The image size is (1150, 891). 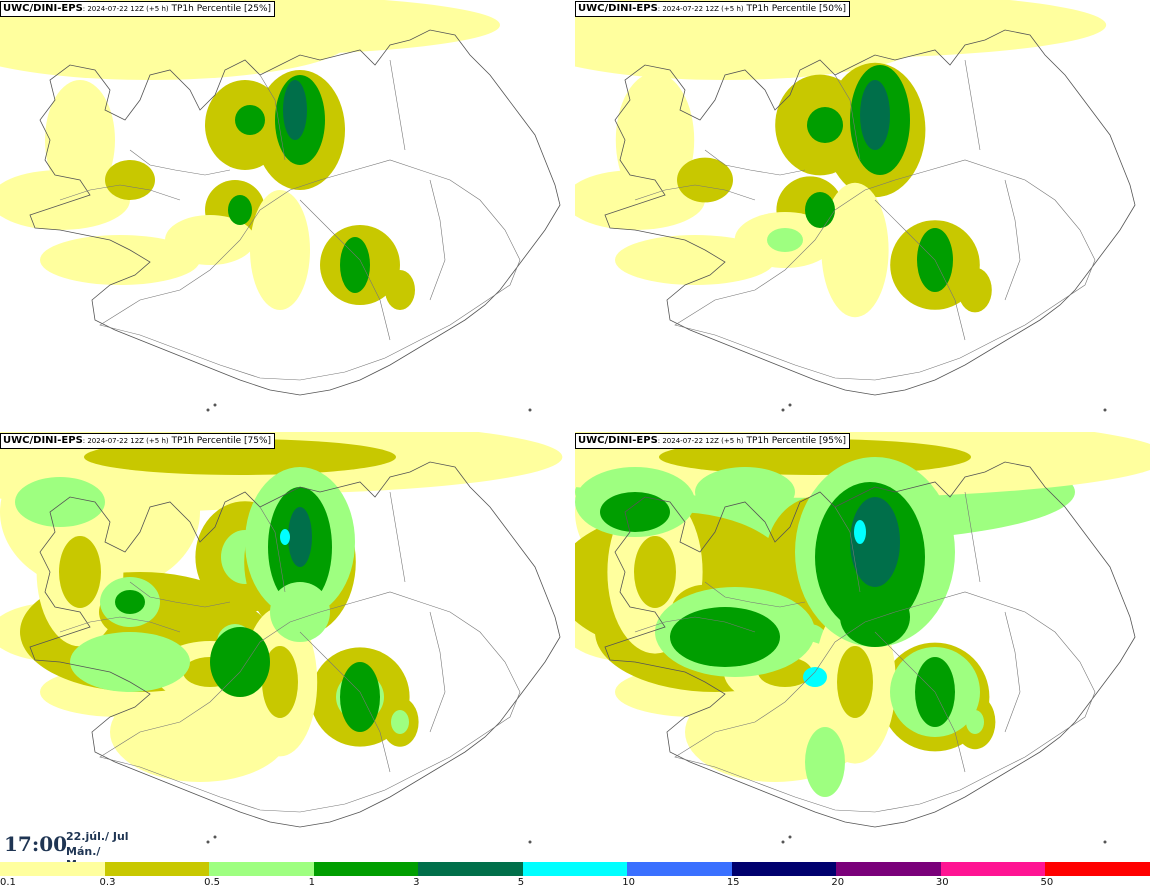 I want to click on colorbar-tick-label: 0.3, so click(x=107, y=882).